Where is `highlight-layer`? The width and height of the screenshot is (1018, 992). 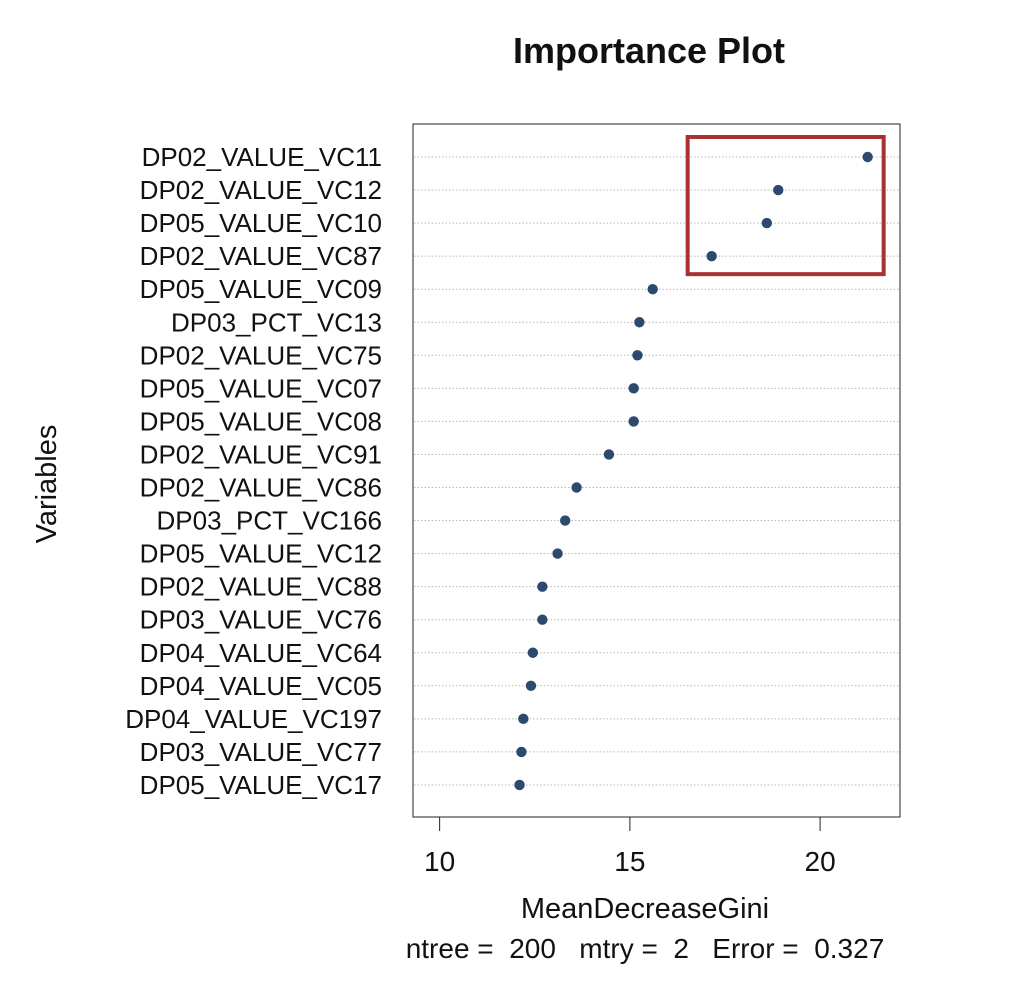
highlight-layer is located at coordinates (785, 206).